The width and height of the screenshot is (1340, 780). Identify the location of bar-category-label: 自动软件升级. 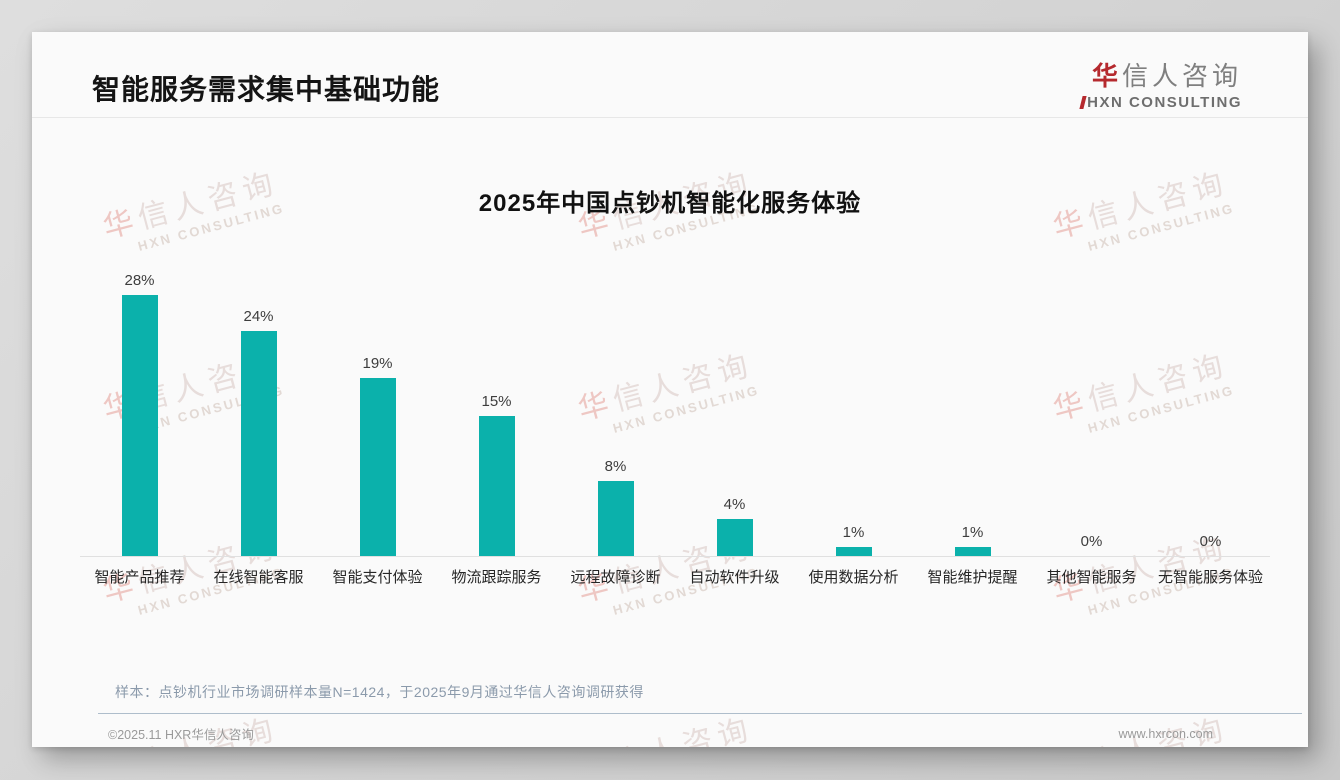
(734, 577).